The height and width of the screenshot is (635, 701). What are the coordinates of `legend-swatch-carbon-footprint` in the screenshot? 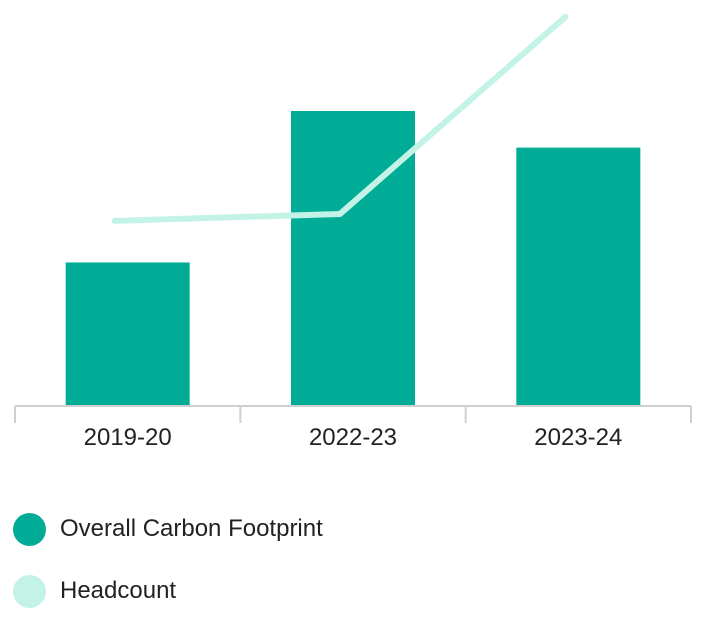 It's located at (29, 529).